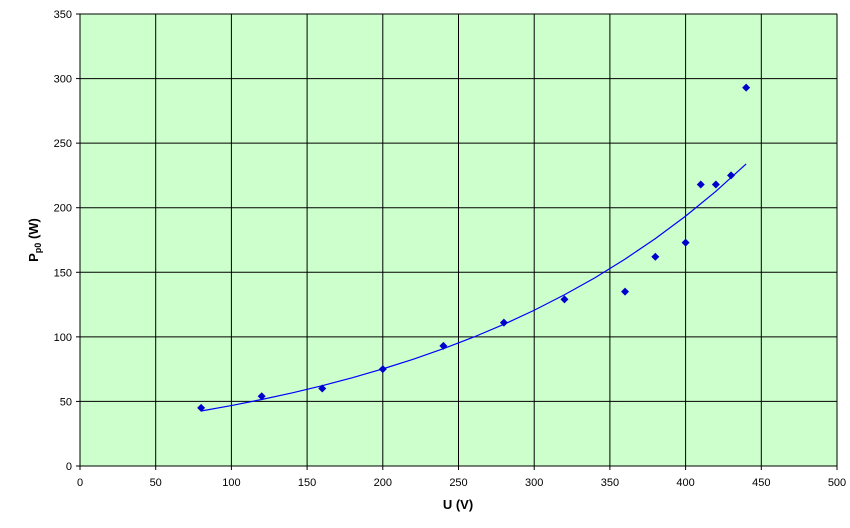 This screenshot has height=528, width=850. I want to click on y-axis-title-sub: p0, so click(38, 248).